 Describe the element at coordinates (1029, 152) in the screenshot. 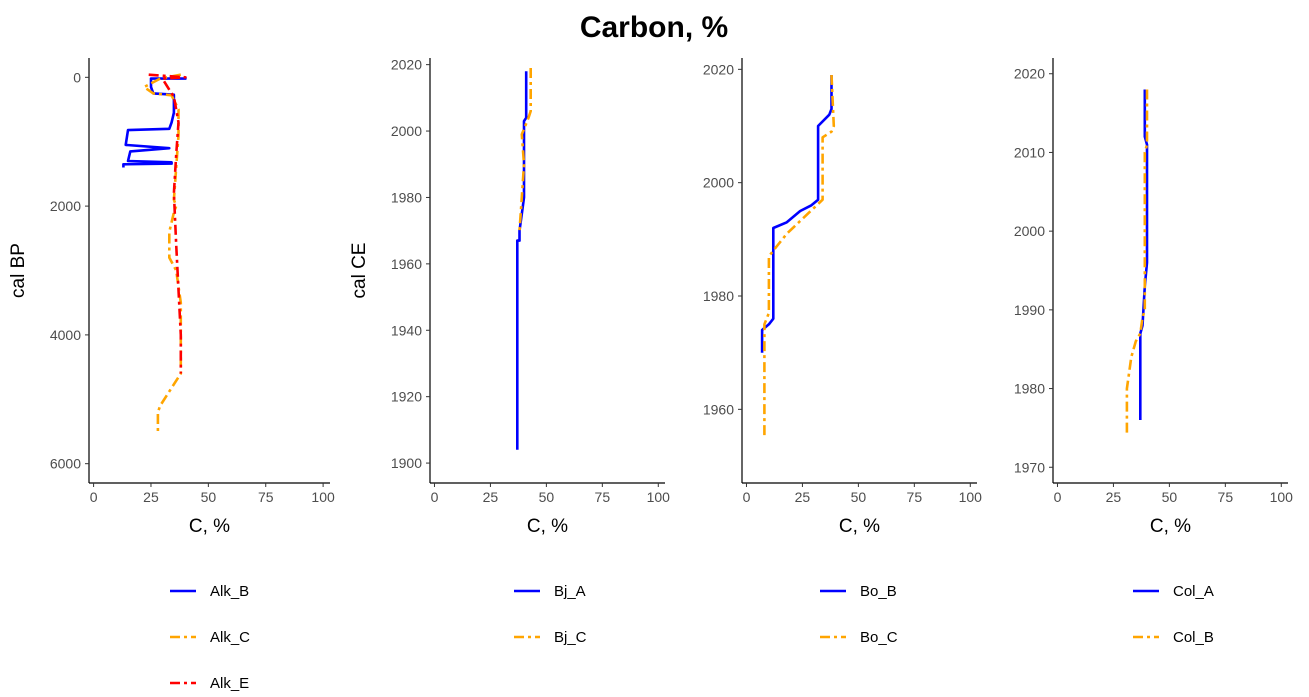

I see `y-tick-label: 2010` at that location.